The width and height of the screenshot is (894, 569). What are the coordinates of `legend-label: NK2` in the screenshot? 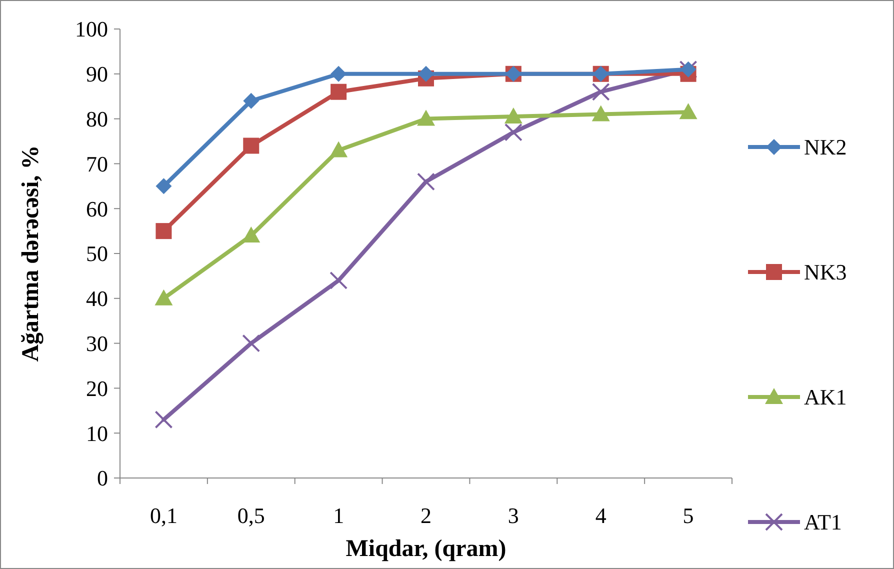 It's located at (825, 147).